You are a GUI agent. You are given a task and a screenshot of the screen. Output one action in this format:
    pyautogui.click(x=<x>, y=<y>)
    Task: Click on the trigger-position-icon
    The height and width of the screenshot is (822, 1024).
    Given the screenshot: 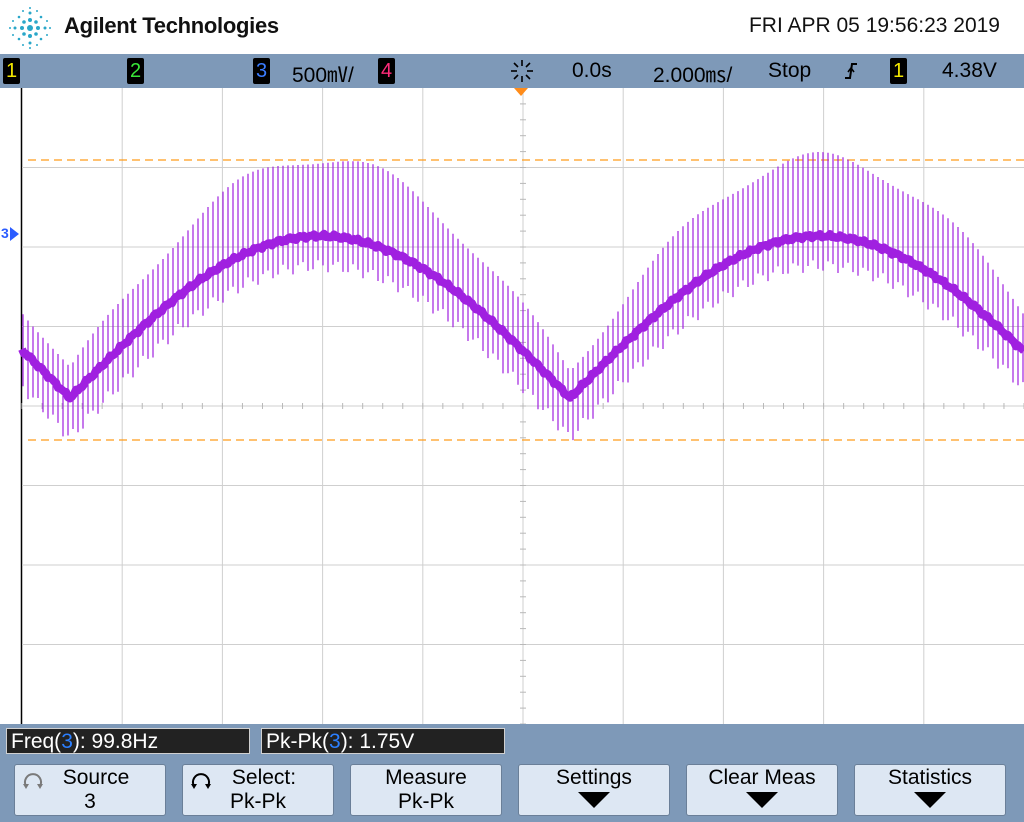 What is the action you would take?
    pyautogui.click(x=522, y=71)
    